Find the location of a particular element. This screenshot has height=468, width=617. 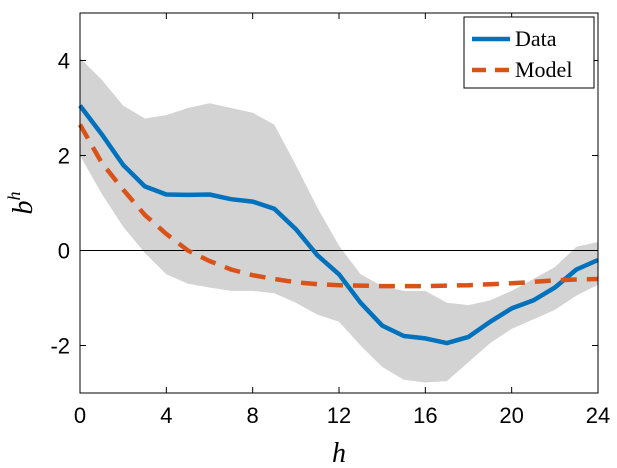

y-tick-label: 0 is located at coordinates (64, 251).